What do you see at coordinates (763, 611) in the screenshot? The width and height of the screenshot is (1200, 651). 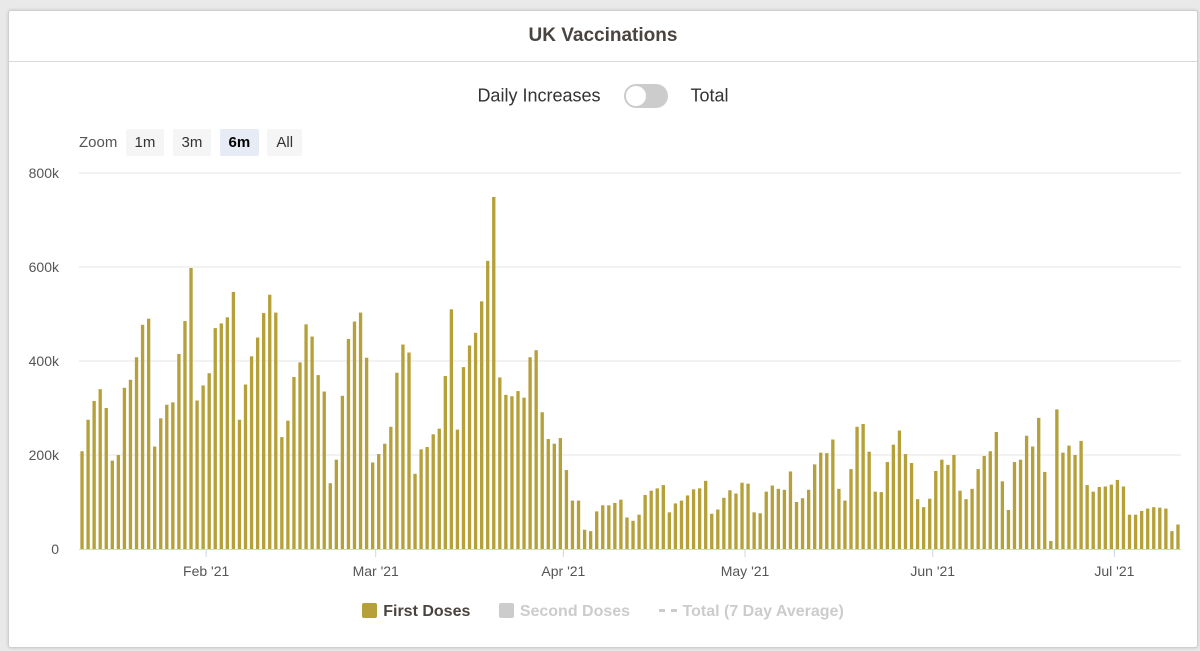 I see `legend-total-average-label: Total (7 Day Average)` at bounding box center [763, 611].